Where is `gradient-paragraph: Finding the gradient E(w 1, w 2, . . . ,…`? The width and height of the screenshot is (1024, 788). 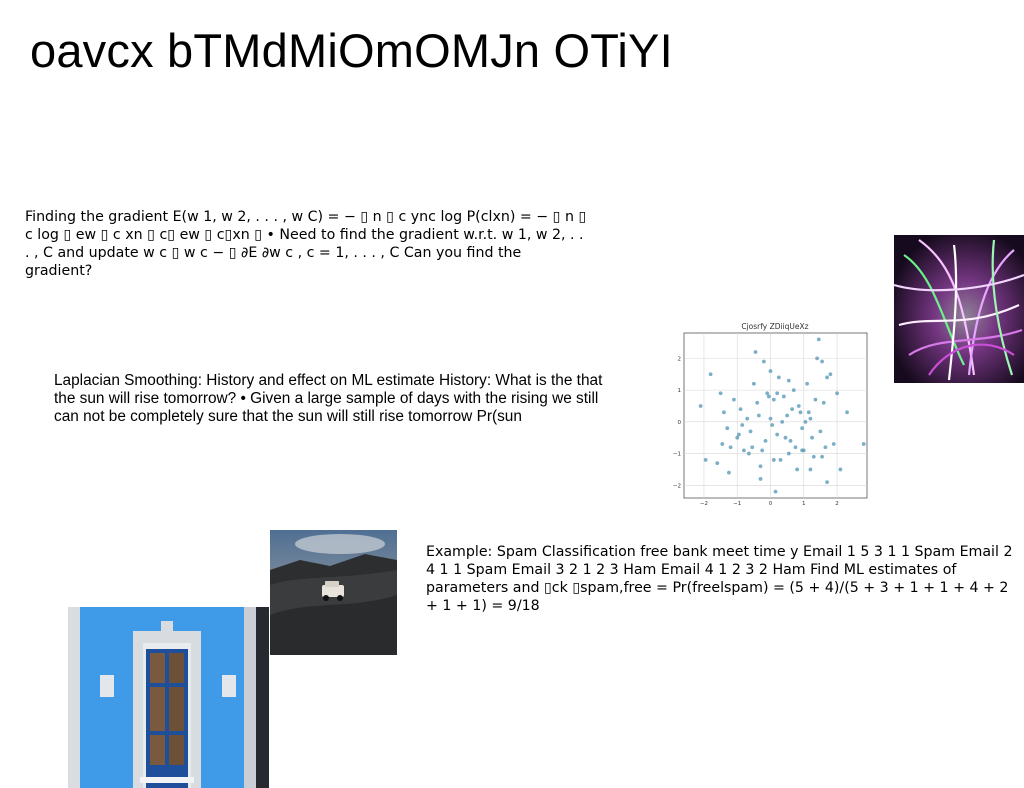 gradient-paragraph: Finding the gradient E(w 1, w 2, . . . ,… is located at coordinates (306, 244).